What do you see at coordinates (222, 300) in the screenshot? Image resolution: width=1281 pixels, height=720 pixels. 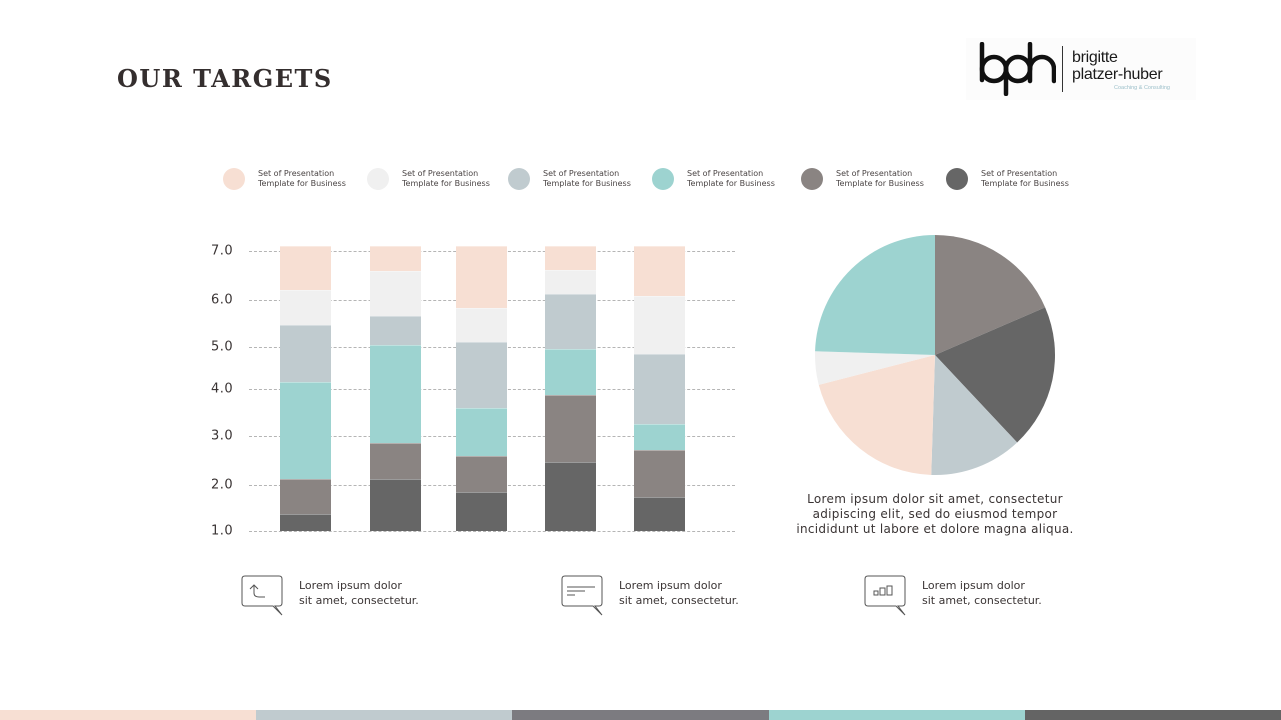 I see `y-axis-tick: 6.0` at bounding box center [222, 300].